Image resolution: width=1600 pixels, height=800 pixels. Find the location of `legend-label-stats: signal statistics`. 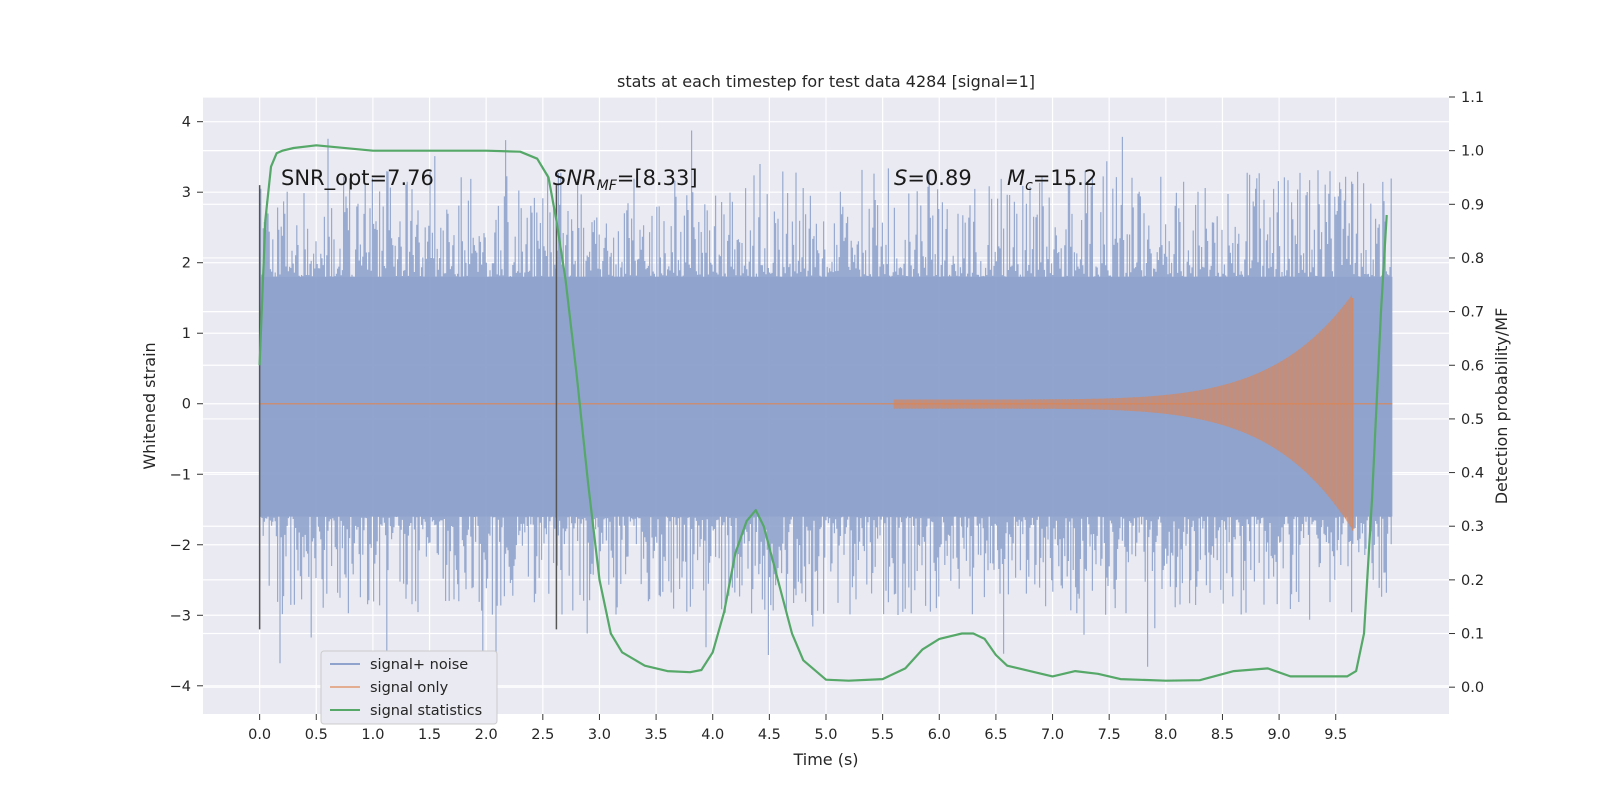

legend-label-stats: signal statistics is located at coordinates (426, 711).